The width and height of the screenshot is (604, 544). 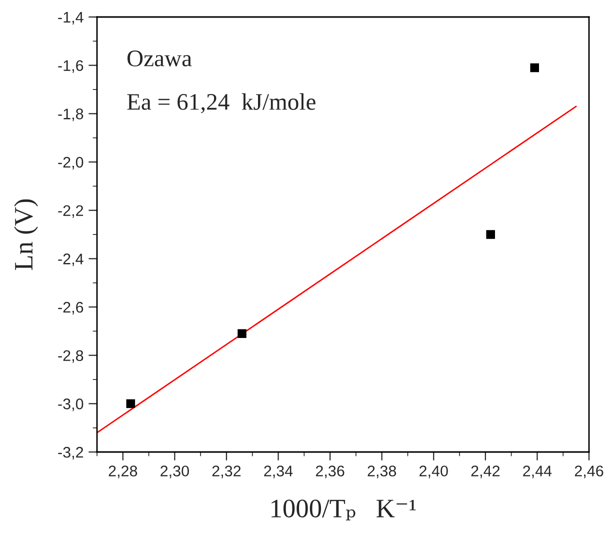 What do you see at coordinates (71, 163) in the screenshot?
I see `y-tick-label: -2,0` at bounding box center [71, 163].